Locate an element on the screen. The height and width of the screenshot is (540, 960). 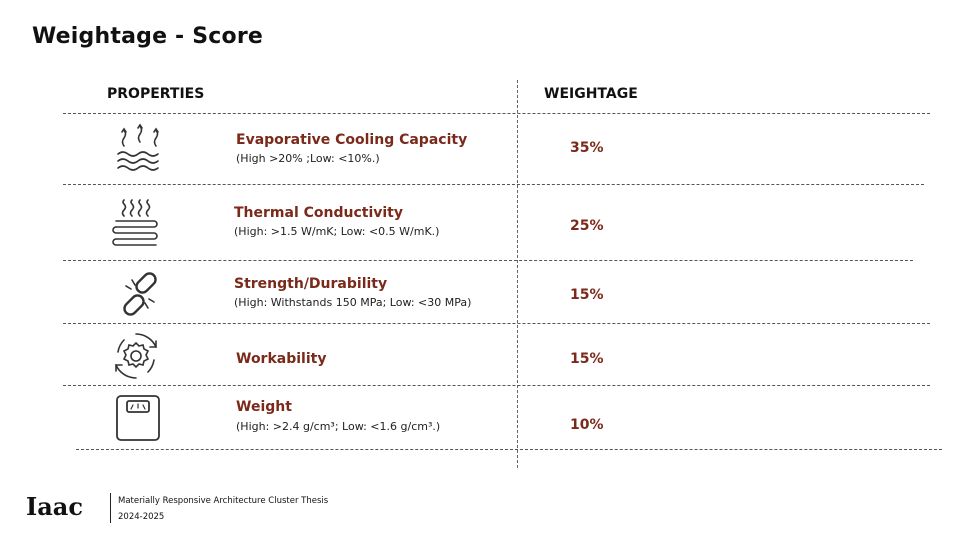
page-title: Weightage - Score is located at coordinates (148, 36).